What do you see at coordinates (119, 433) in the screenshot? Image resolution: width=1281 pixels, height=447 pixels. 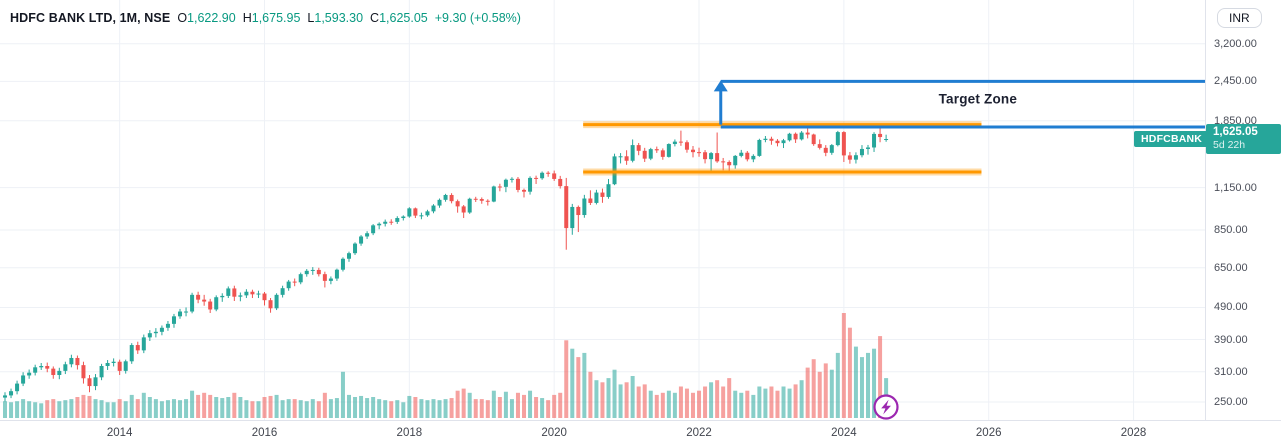 I see `time-axis-label: 2014` at bounding box center [119, 433].